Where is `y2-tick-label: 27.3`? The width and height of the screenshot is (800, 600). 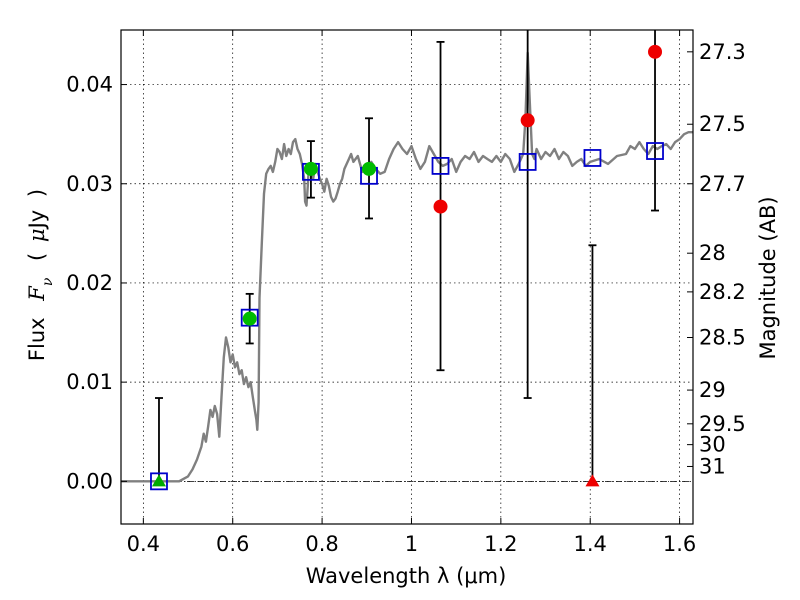 y2-tick-label: 27.3 is located at coordinates (722, 52).